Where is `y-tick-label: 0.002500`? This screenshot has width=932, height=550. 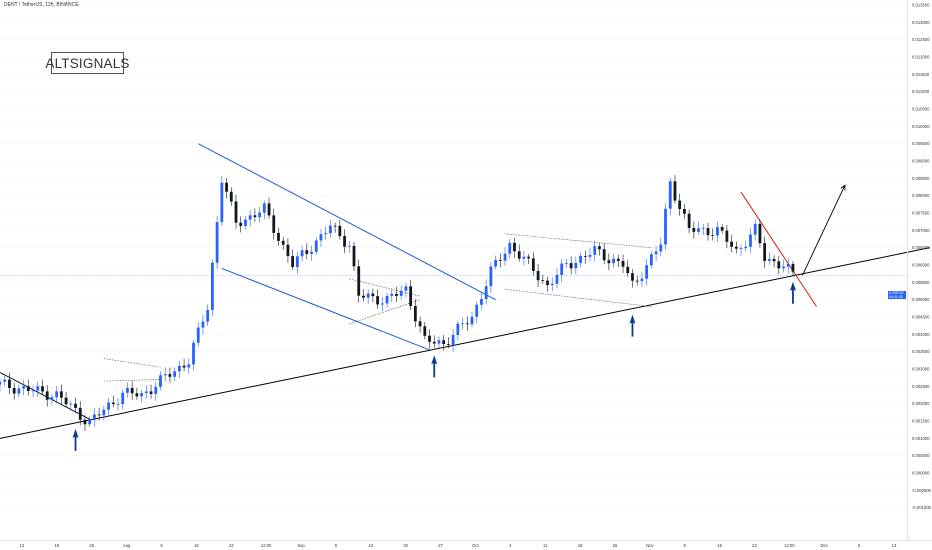 y-tick-label: 0.002500 is located at coordinates (921, 386).